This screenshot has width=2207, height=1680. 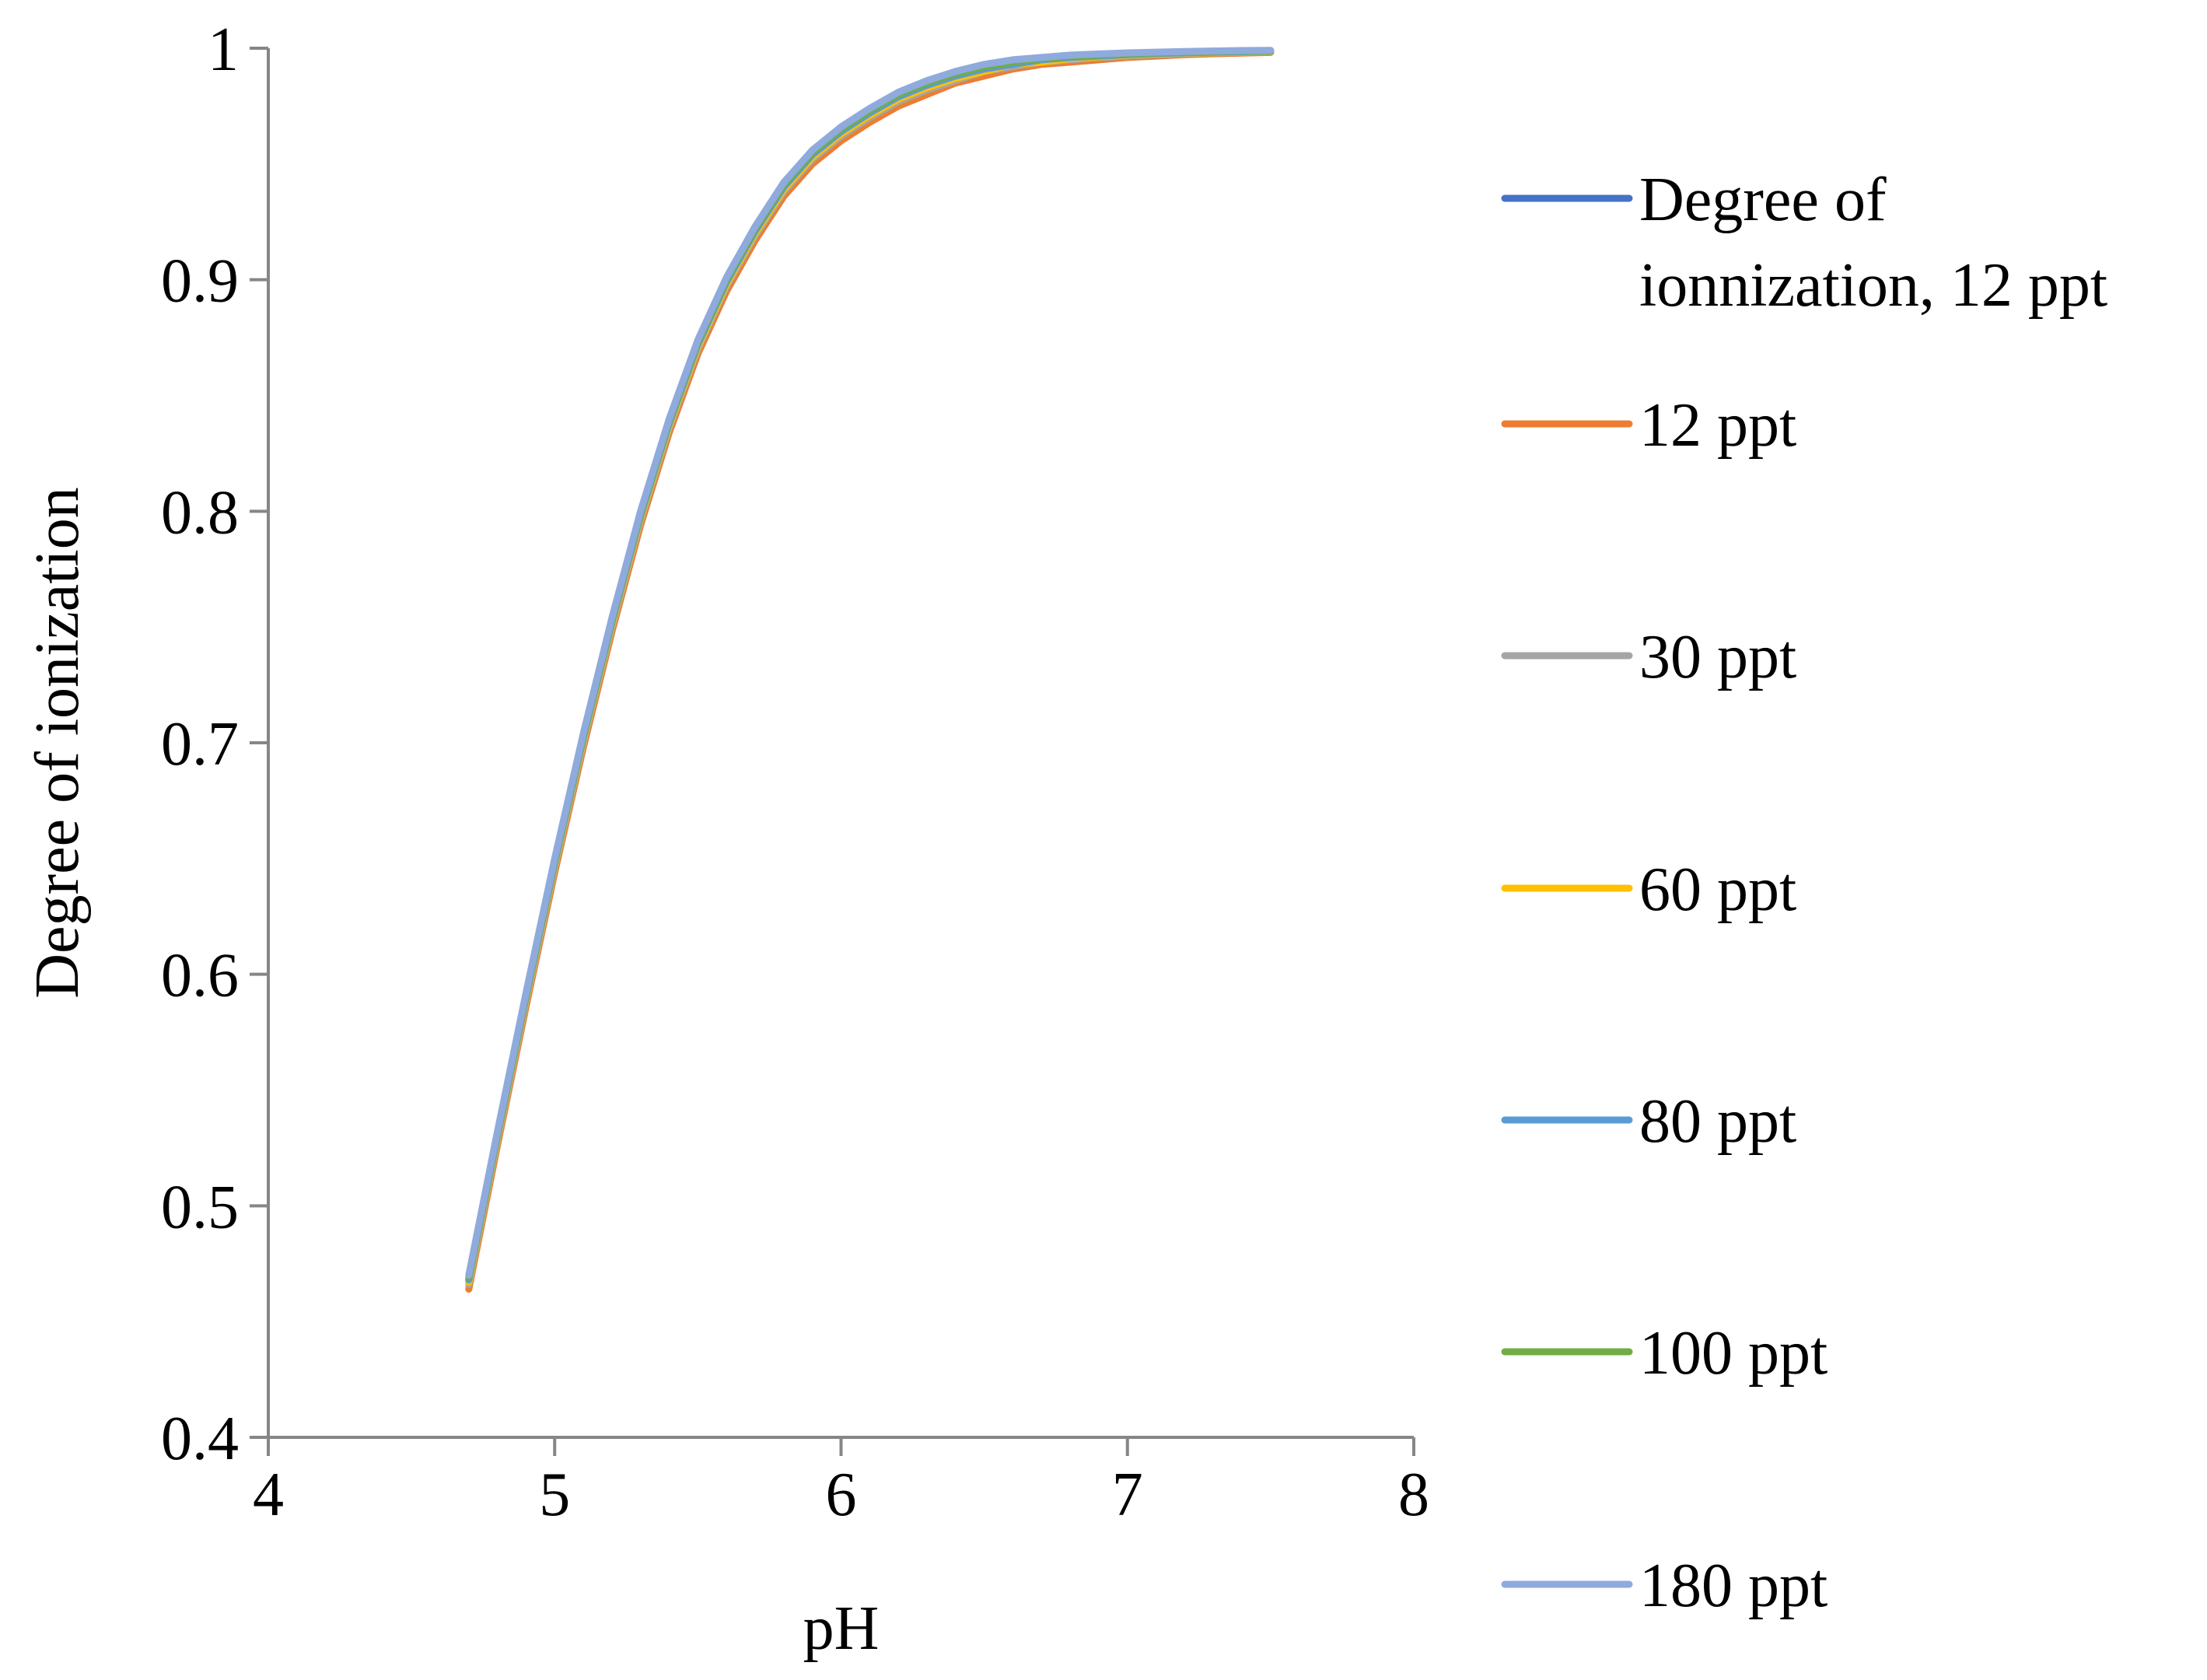 I want to click on y-tick-label: 1, so click(x=224, y=50).